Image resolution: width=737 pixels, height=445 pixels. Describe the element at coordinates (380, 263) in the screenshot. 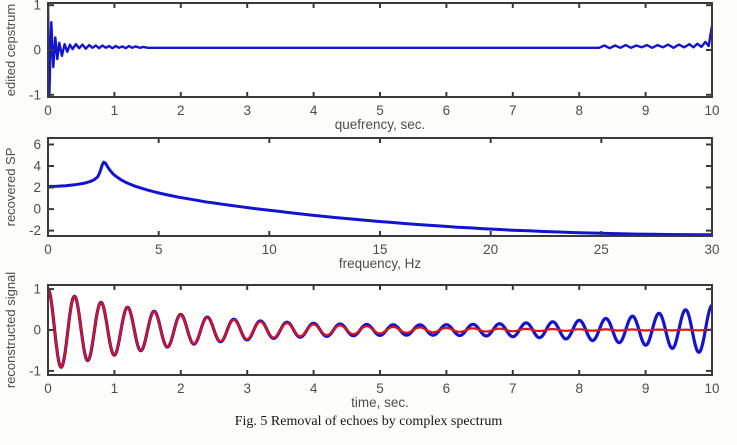

I see `x-axis-label: frequency, Hz` at that location.